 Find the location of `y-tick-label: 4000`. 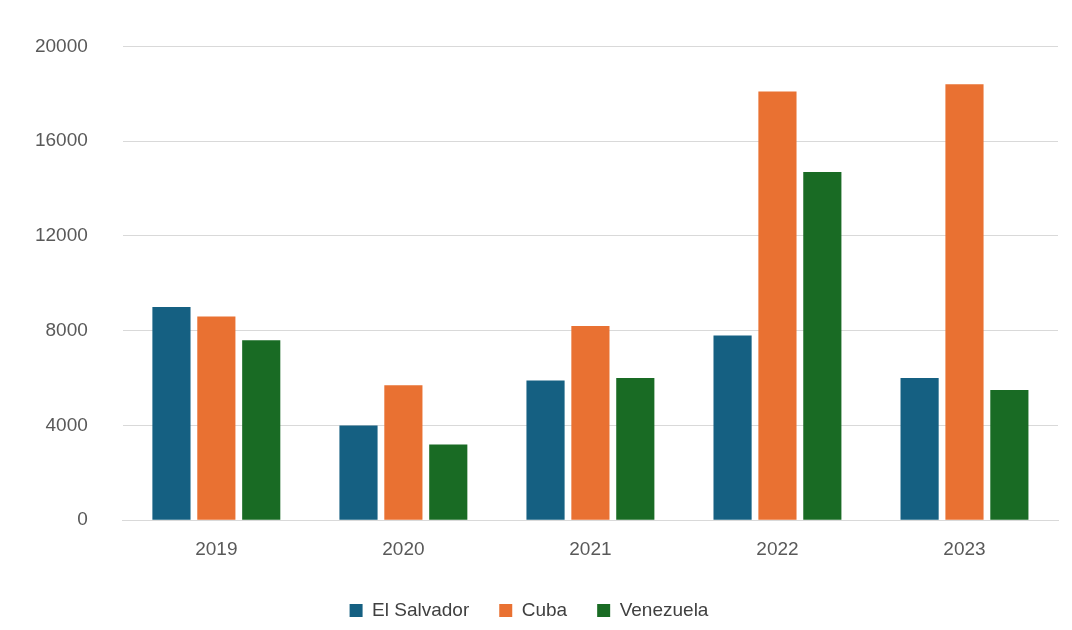

y-tick-label: 4000 is located at coordinates (66, 424).